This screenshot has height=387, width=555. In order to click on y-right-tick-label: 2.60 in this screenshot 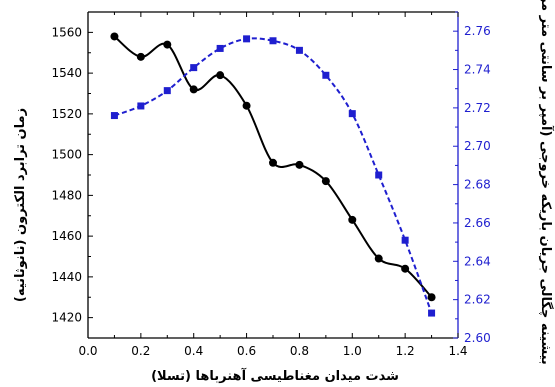, I will do `click(477, 338)`.